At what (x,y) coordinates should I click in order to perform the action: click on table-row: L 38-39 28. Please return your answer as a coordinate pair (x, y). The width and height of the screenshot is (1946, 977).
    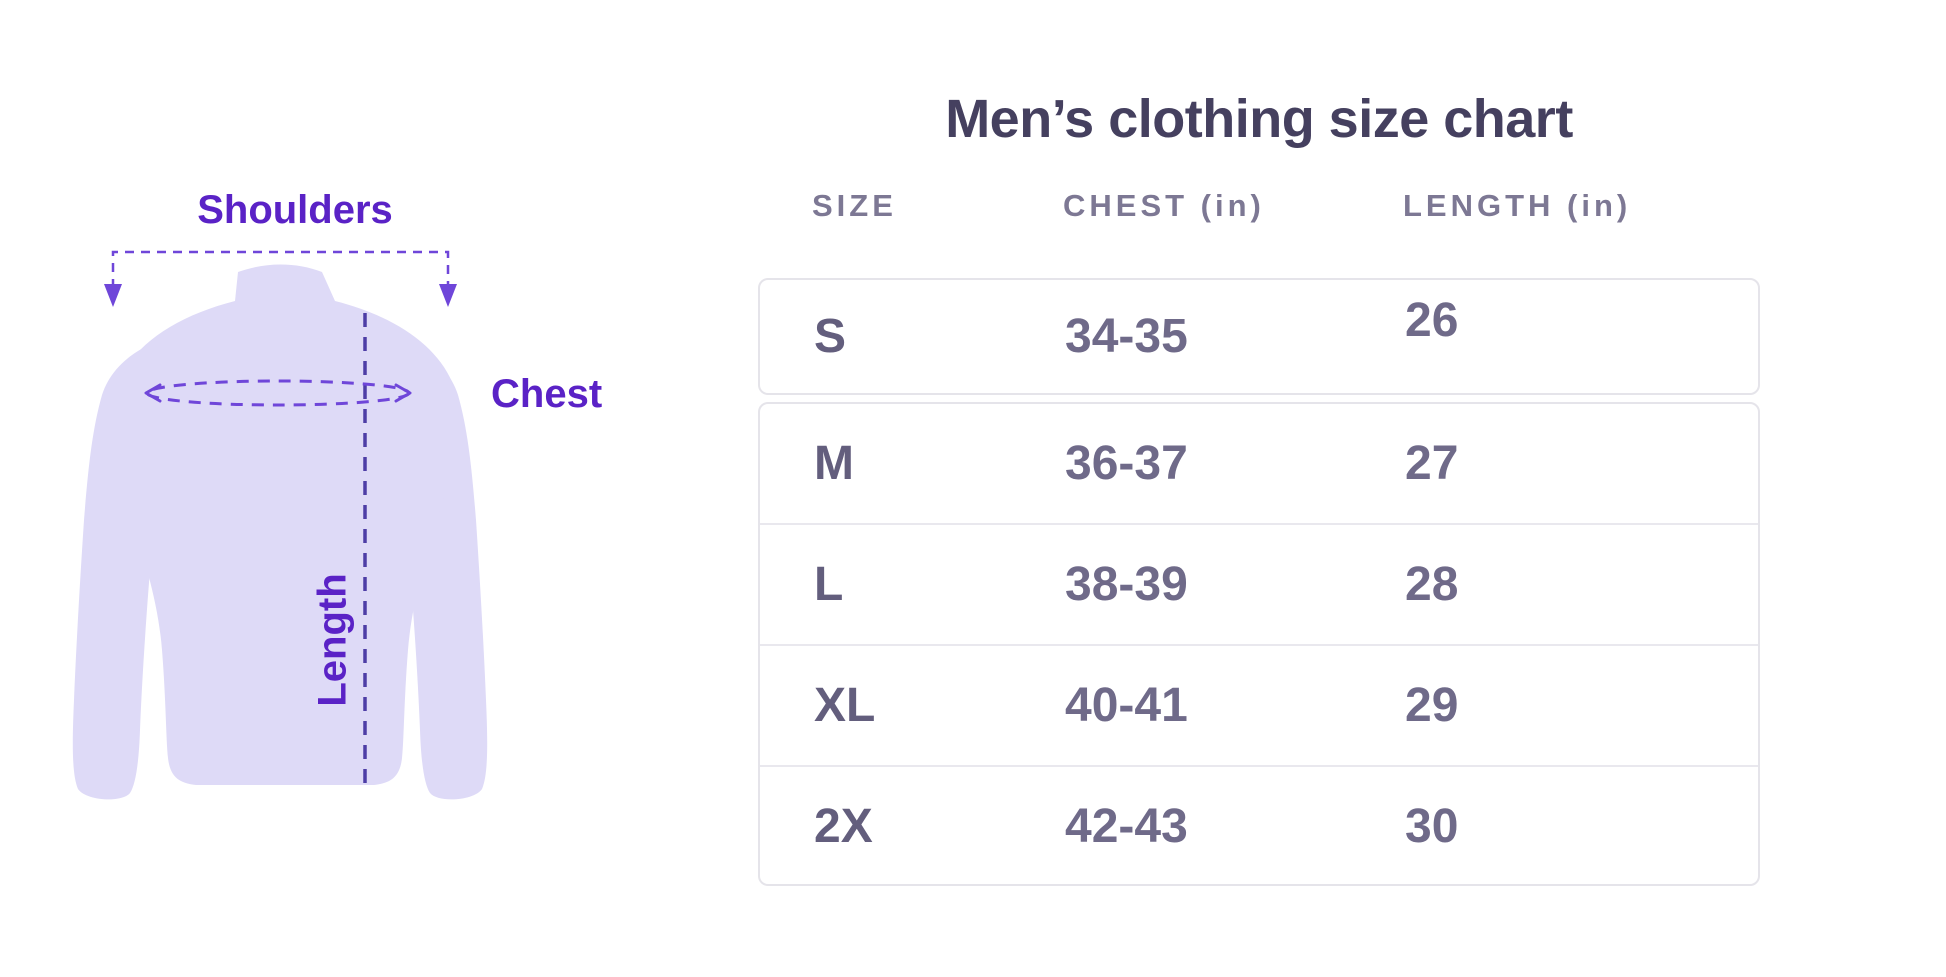
    Looking at the image, I should click on (1259, 583).